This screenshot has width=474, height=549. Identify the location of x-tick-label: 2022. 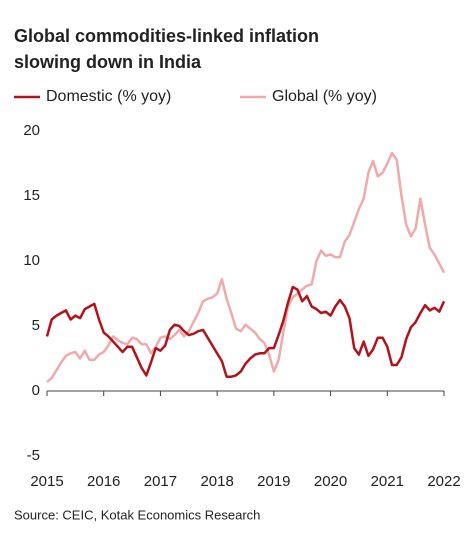
(443, 481).